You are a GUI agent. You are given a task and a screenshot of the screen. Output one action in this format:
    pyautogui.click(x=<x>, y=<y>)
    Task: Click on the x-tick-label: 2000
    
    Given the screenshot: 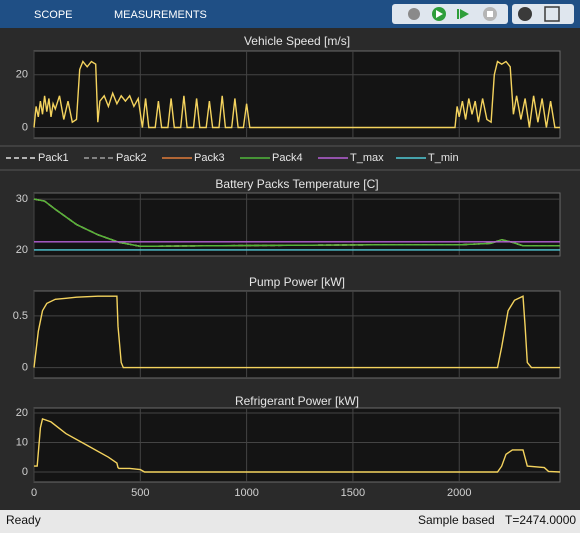 What is the action you would take?
    pyautogui.click(x=459, y=493)
    